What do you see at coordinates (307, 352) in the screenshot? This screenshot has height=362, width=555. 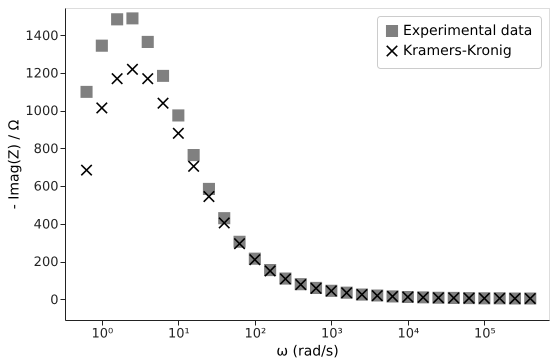 I see `x-axis-title: ω (rad/s)` at bounding box center [307, 352].